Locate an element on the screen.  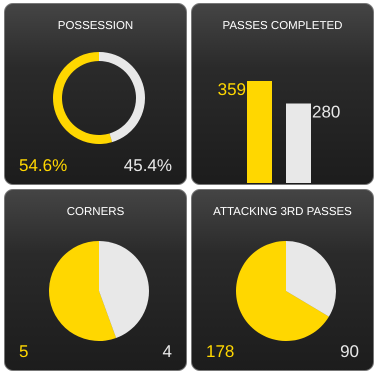
data-label: 45.4% is located at coordinates (148, 166).